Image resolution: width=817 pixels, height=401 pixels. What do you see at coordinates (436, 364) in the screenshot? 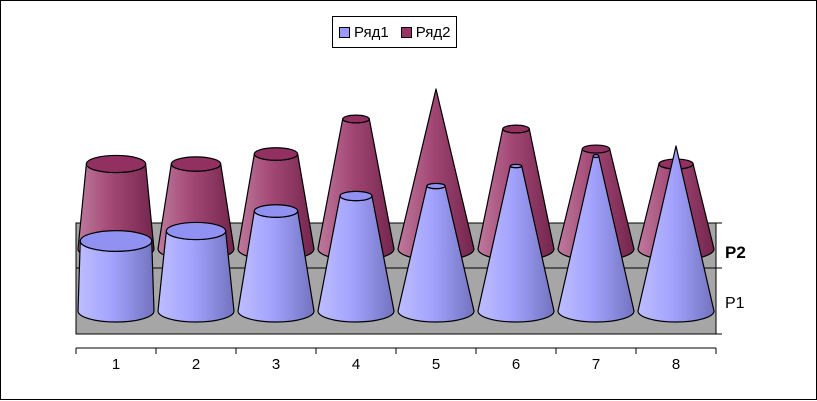
I see `x-tick-label: 5` at bounding box center [436, 364].